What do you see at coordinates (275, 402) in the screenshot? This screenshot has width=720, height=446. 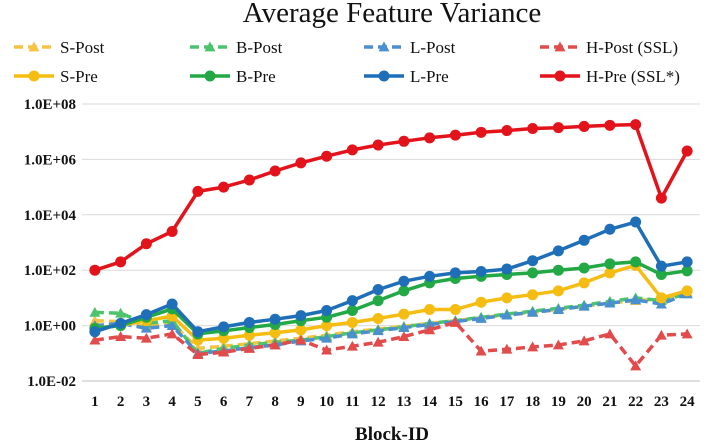 I see `x-tick-label: 8` at bounding box center [275, 402].